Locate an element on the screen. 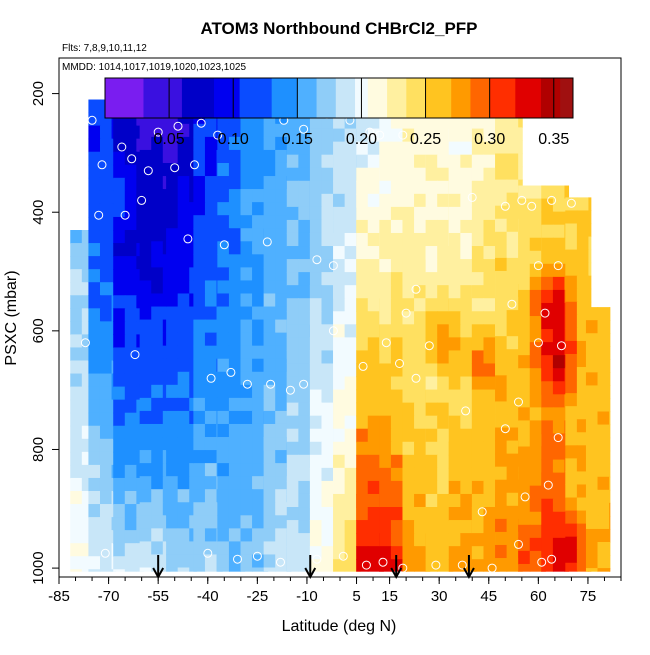 The image size is (650, 655). x-tick-label: -40 is located at coordinates (208, 596).